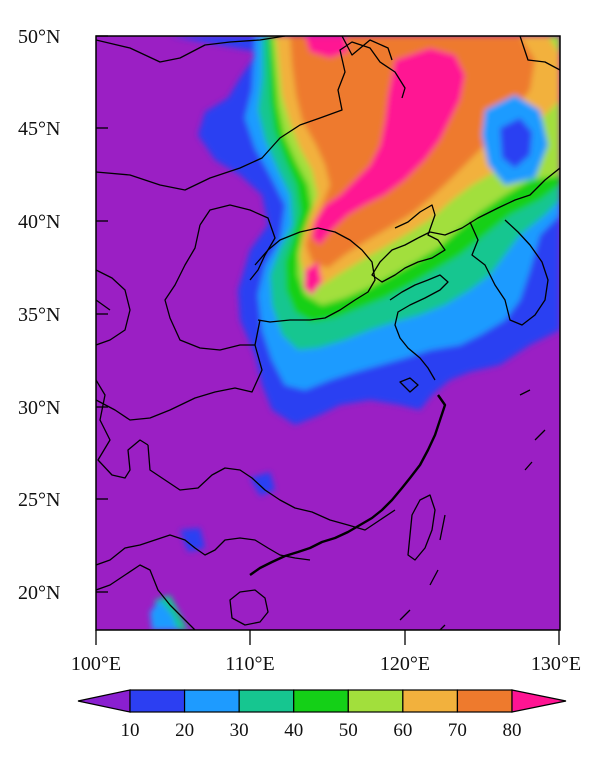 The width and height of the screenshot is (600, 763). Describe the element at coordinates (237, 242) in the screenshot. I see `qinghai-boundary` at that location.